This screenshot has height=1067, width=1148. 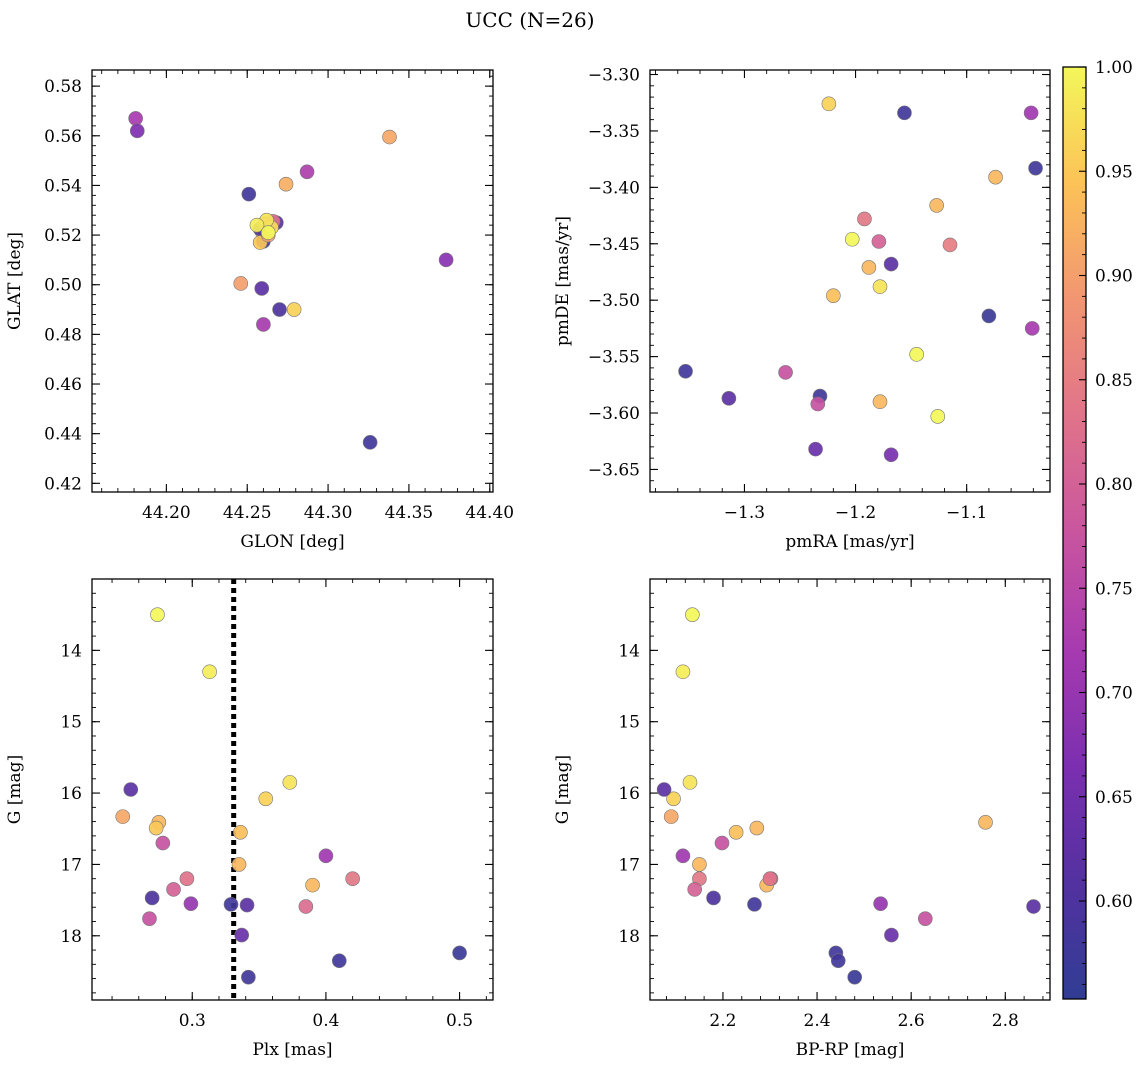 I want to click on x-tick-label: 2.6, so click(x=911, y=1021).